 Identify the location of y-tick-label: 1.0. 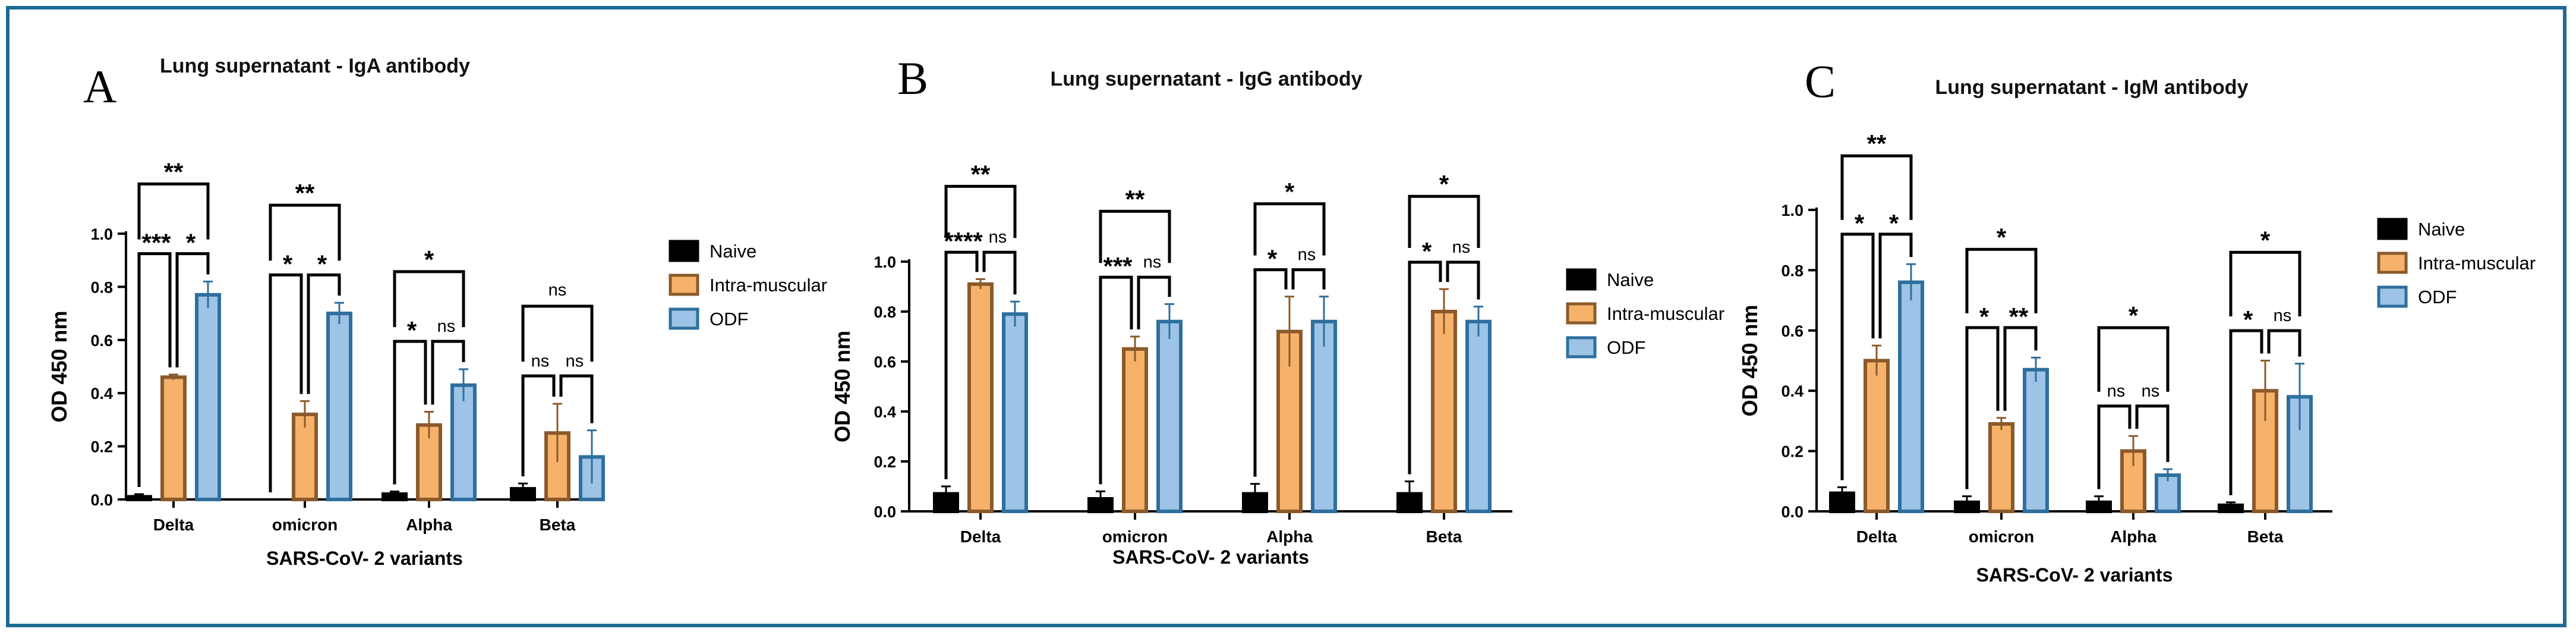
(1792, 211).